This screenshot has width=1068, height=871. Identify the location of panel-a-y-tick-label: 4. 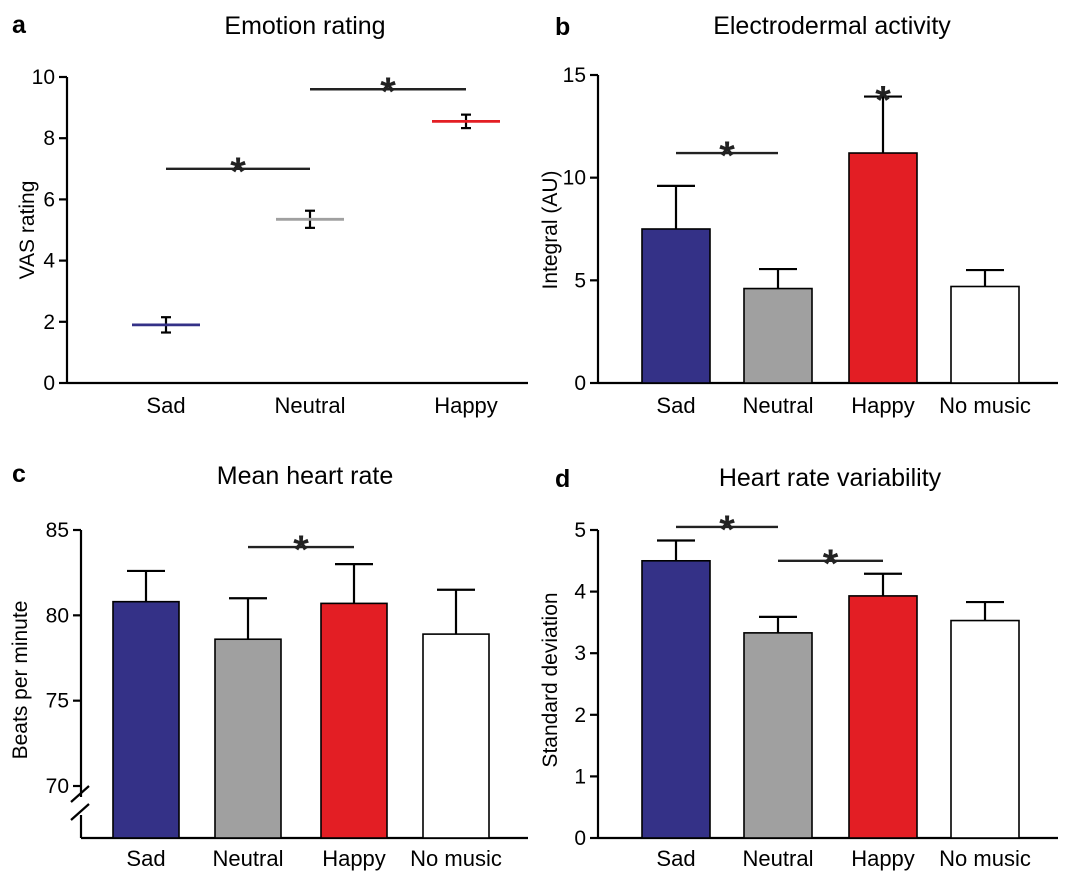
(49, 261).